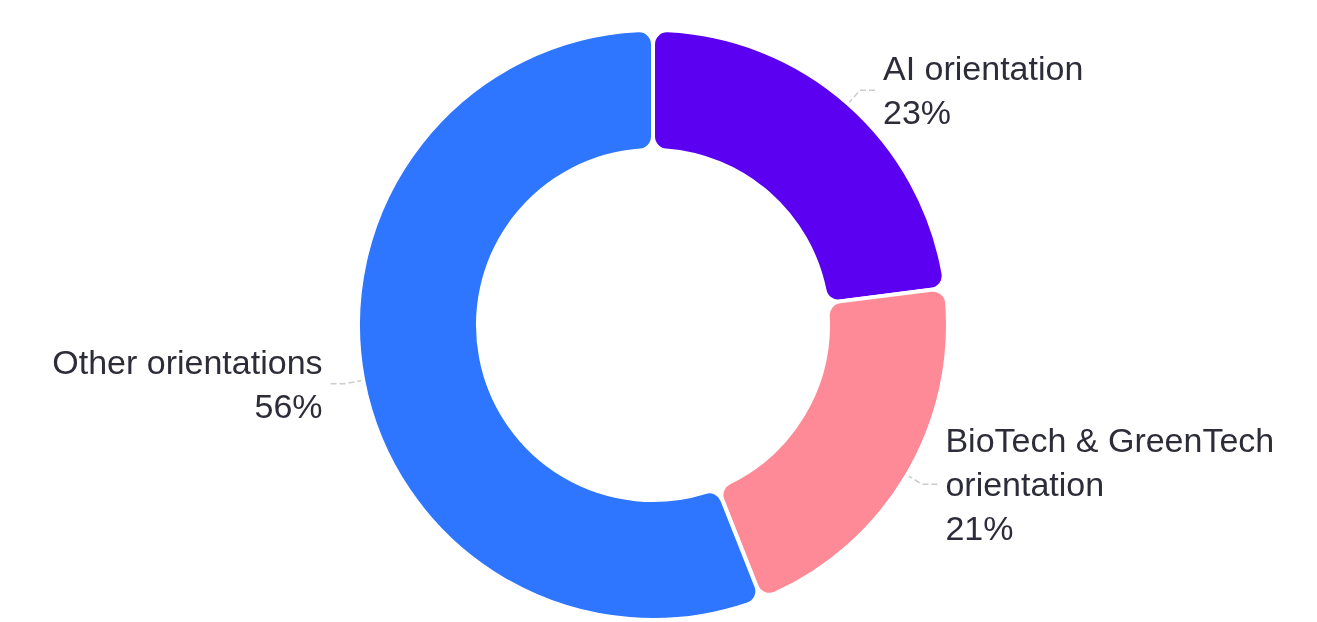 The height and width of the screenshot is (622, 1317). What do you see at coordinates (187, 361) in the screenshot?
I see `slice-label: Other orientations` at bounding box center [187, 361].